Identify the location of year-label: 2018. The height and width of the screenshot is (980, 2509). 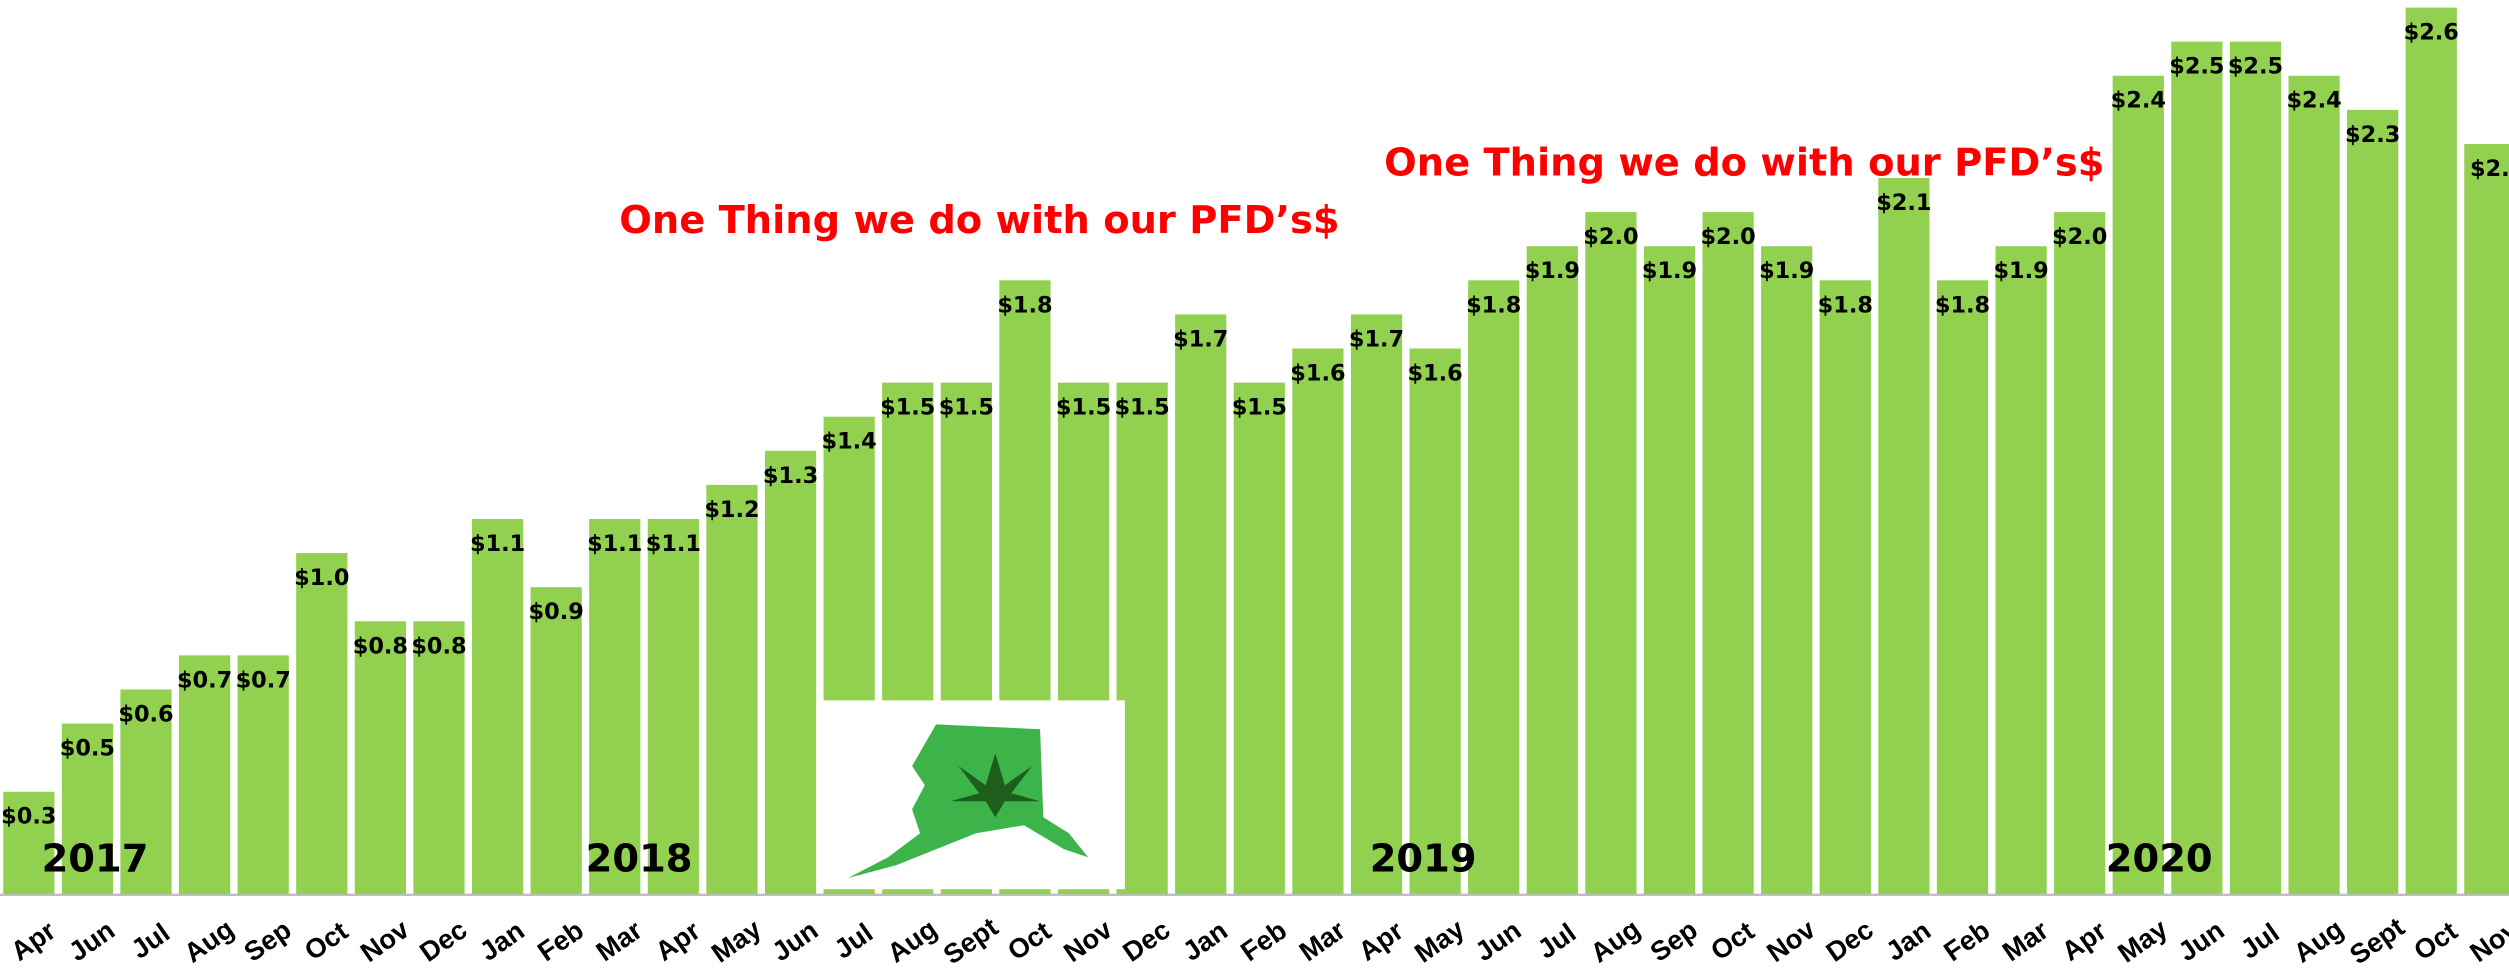
(639, 859).